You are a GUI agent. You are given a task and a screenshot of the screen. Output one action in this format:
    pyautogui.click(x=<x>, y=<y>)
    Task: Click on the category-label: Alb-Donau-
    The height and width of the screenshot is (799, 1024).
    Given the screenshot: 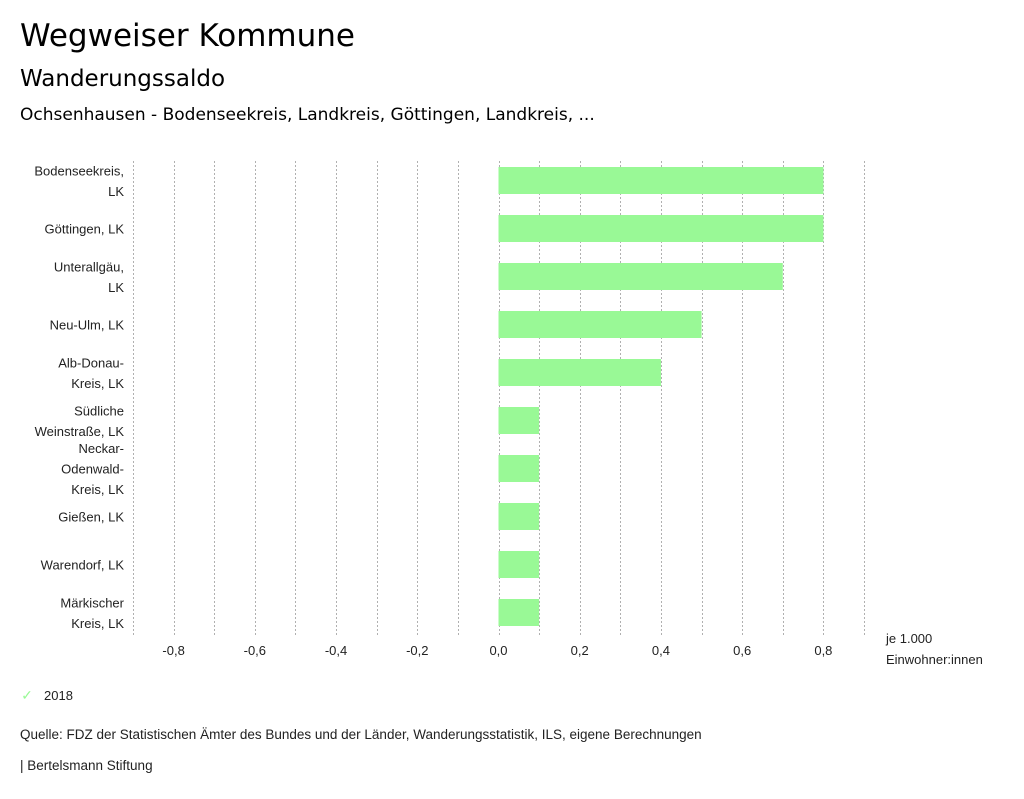 What is the action you would take?
    pyautogui.click(x=91, y=362)
    